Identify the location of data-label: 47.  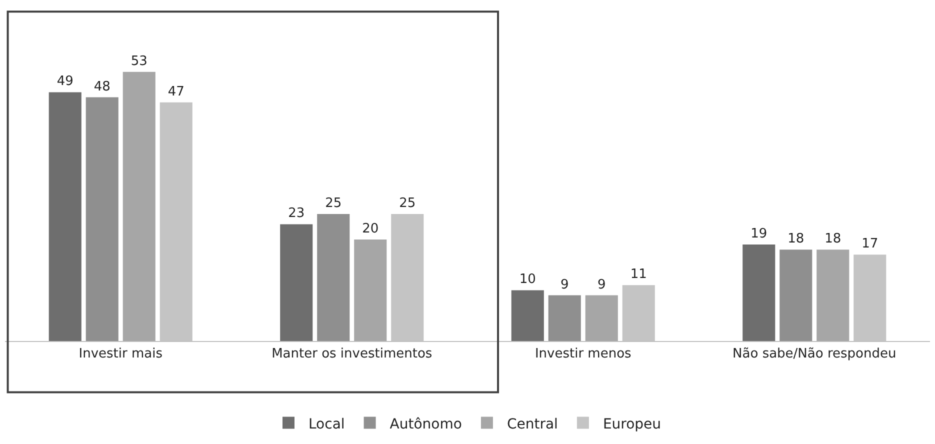
(176, 92).